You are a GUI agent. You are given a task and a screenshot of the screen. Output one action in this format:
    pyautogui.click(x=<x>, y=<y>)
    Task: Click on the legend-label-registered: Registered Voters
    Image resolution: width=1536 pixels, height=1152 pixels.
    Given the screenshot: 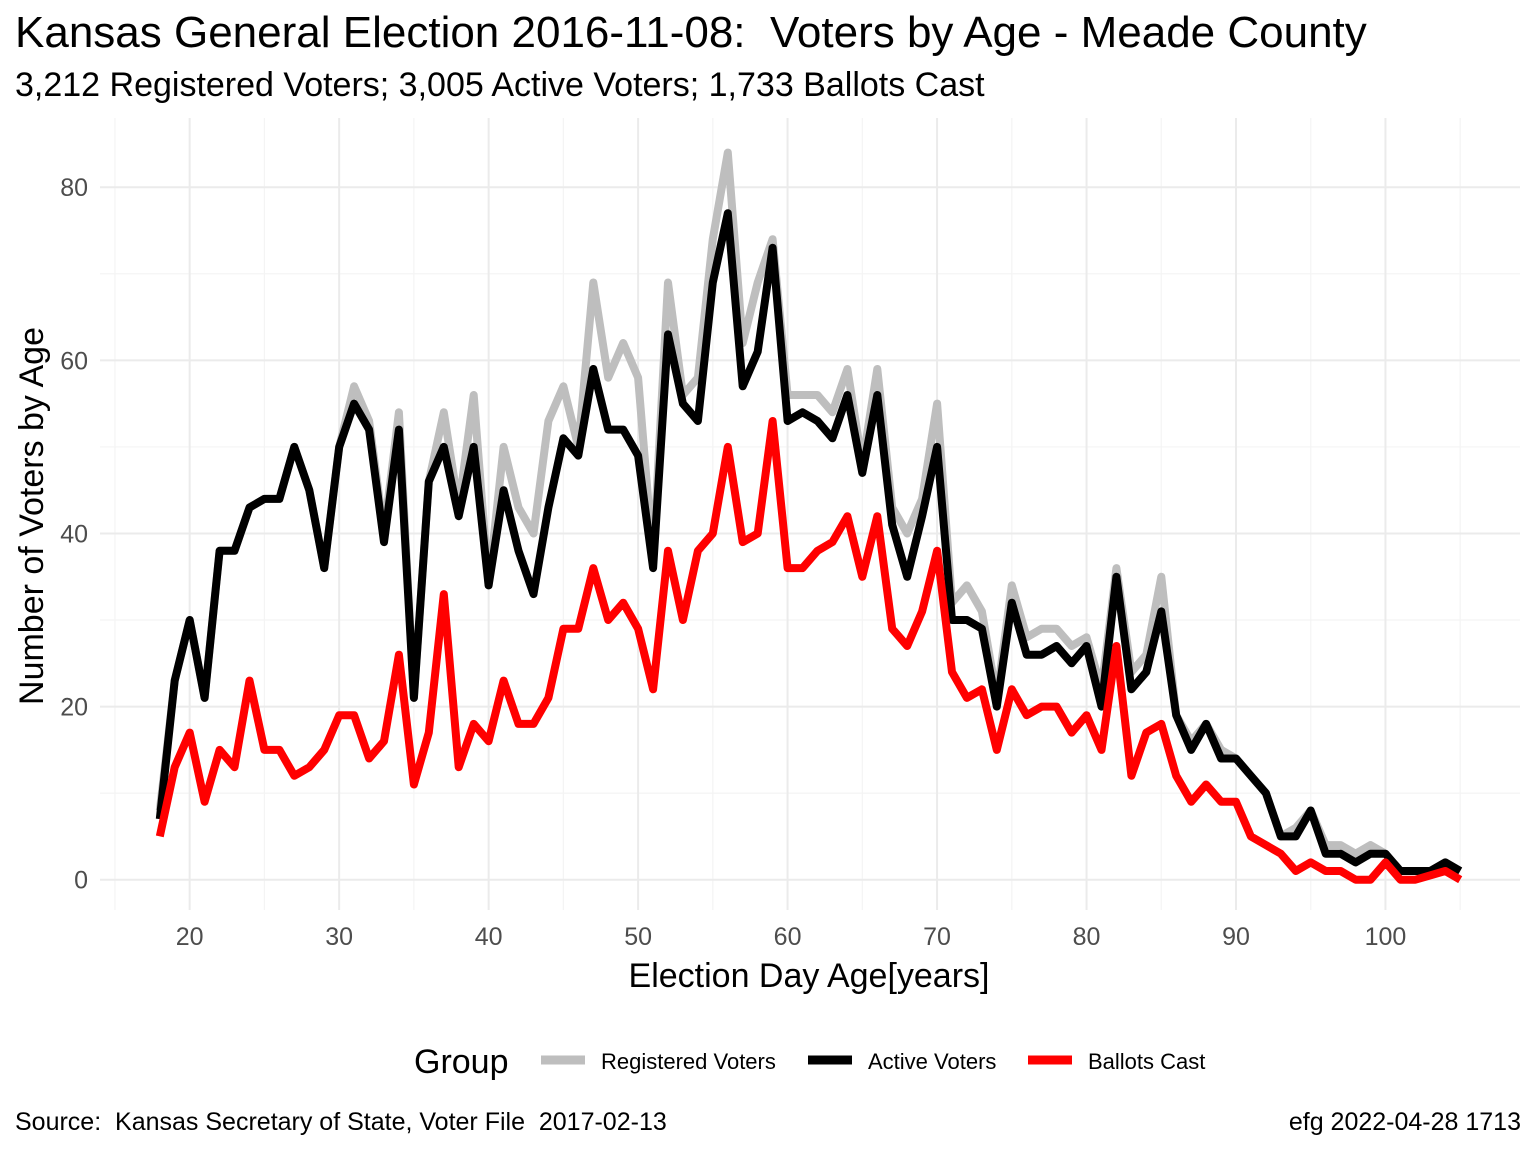 What is the action you would take?
    pyautogui.click(x=688, y=1061)
    